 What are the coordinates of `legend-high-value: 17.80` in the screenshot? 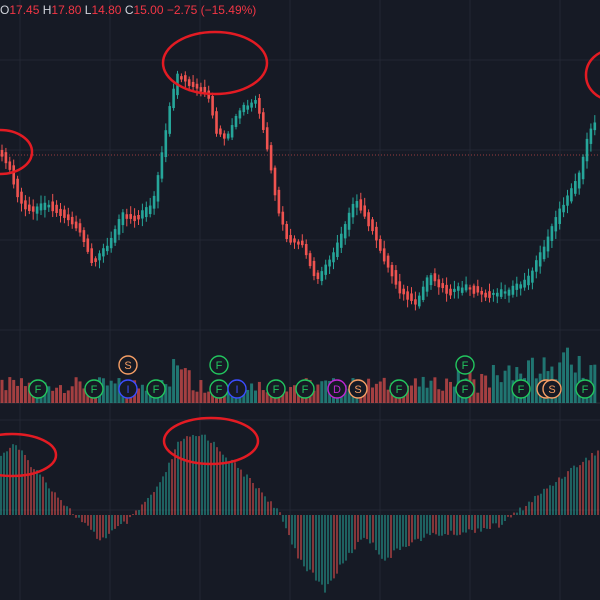 It's located at (66, 10).